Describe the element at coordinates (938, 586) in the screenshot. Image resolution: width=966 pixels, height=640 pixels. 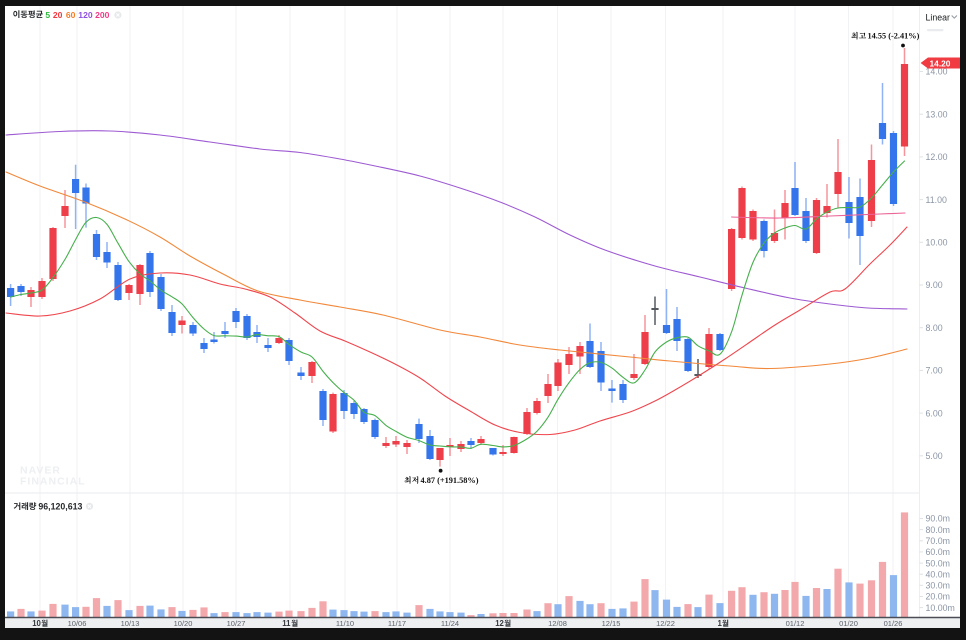
I see `svg-text: 30.0m` at that location.